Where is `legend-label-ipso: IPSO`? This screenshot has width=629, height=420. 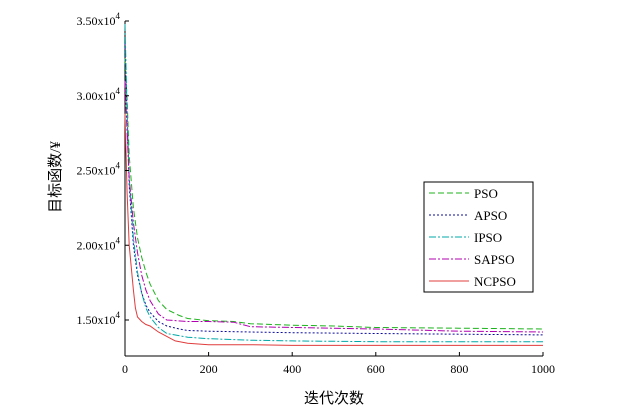
legend-label-ipso: IPSO is located at coordinates (488, 237).